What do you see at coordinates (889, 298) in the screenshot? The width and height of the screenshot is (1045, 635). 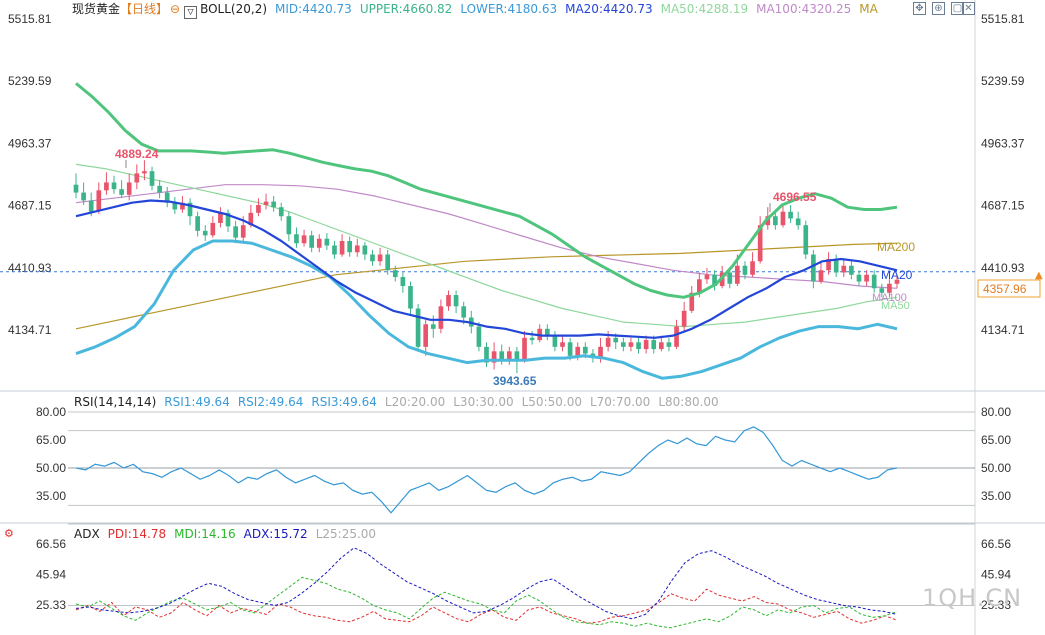 I see `ma100-end-label: MA100` at bounding box center [889, 298].